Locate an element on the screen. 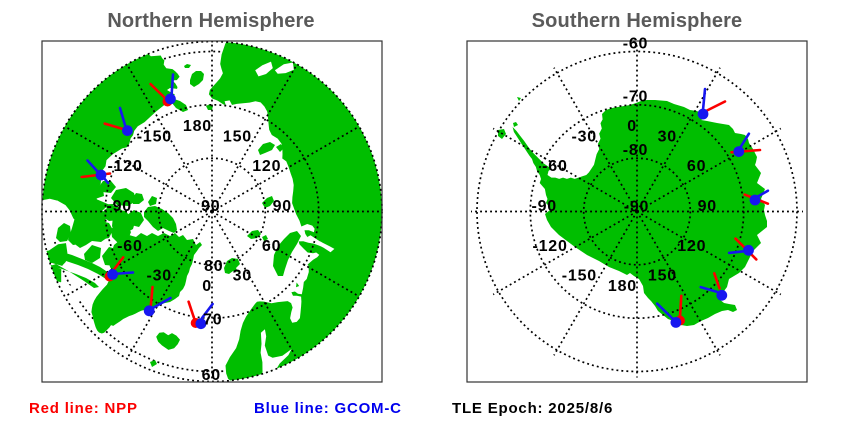 Image resolution: width=850 pixels, height=430 pixels. svg-text: 80 is located at coordinates (213, 266).